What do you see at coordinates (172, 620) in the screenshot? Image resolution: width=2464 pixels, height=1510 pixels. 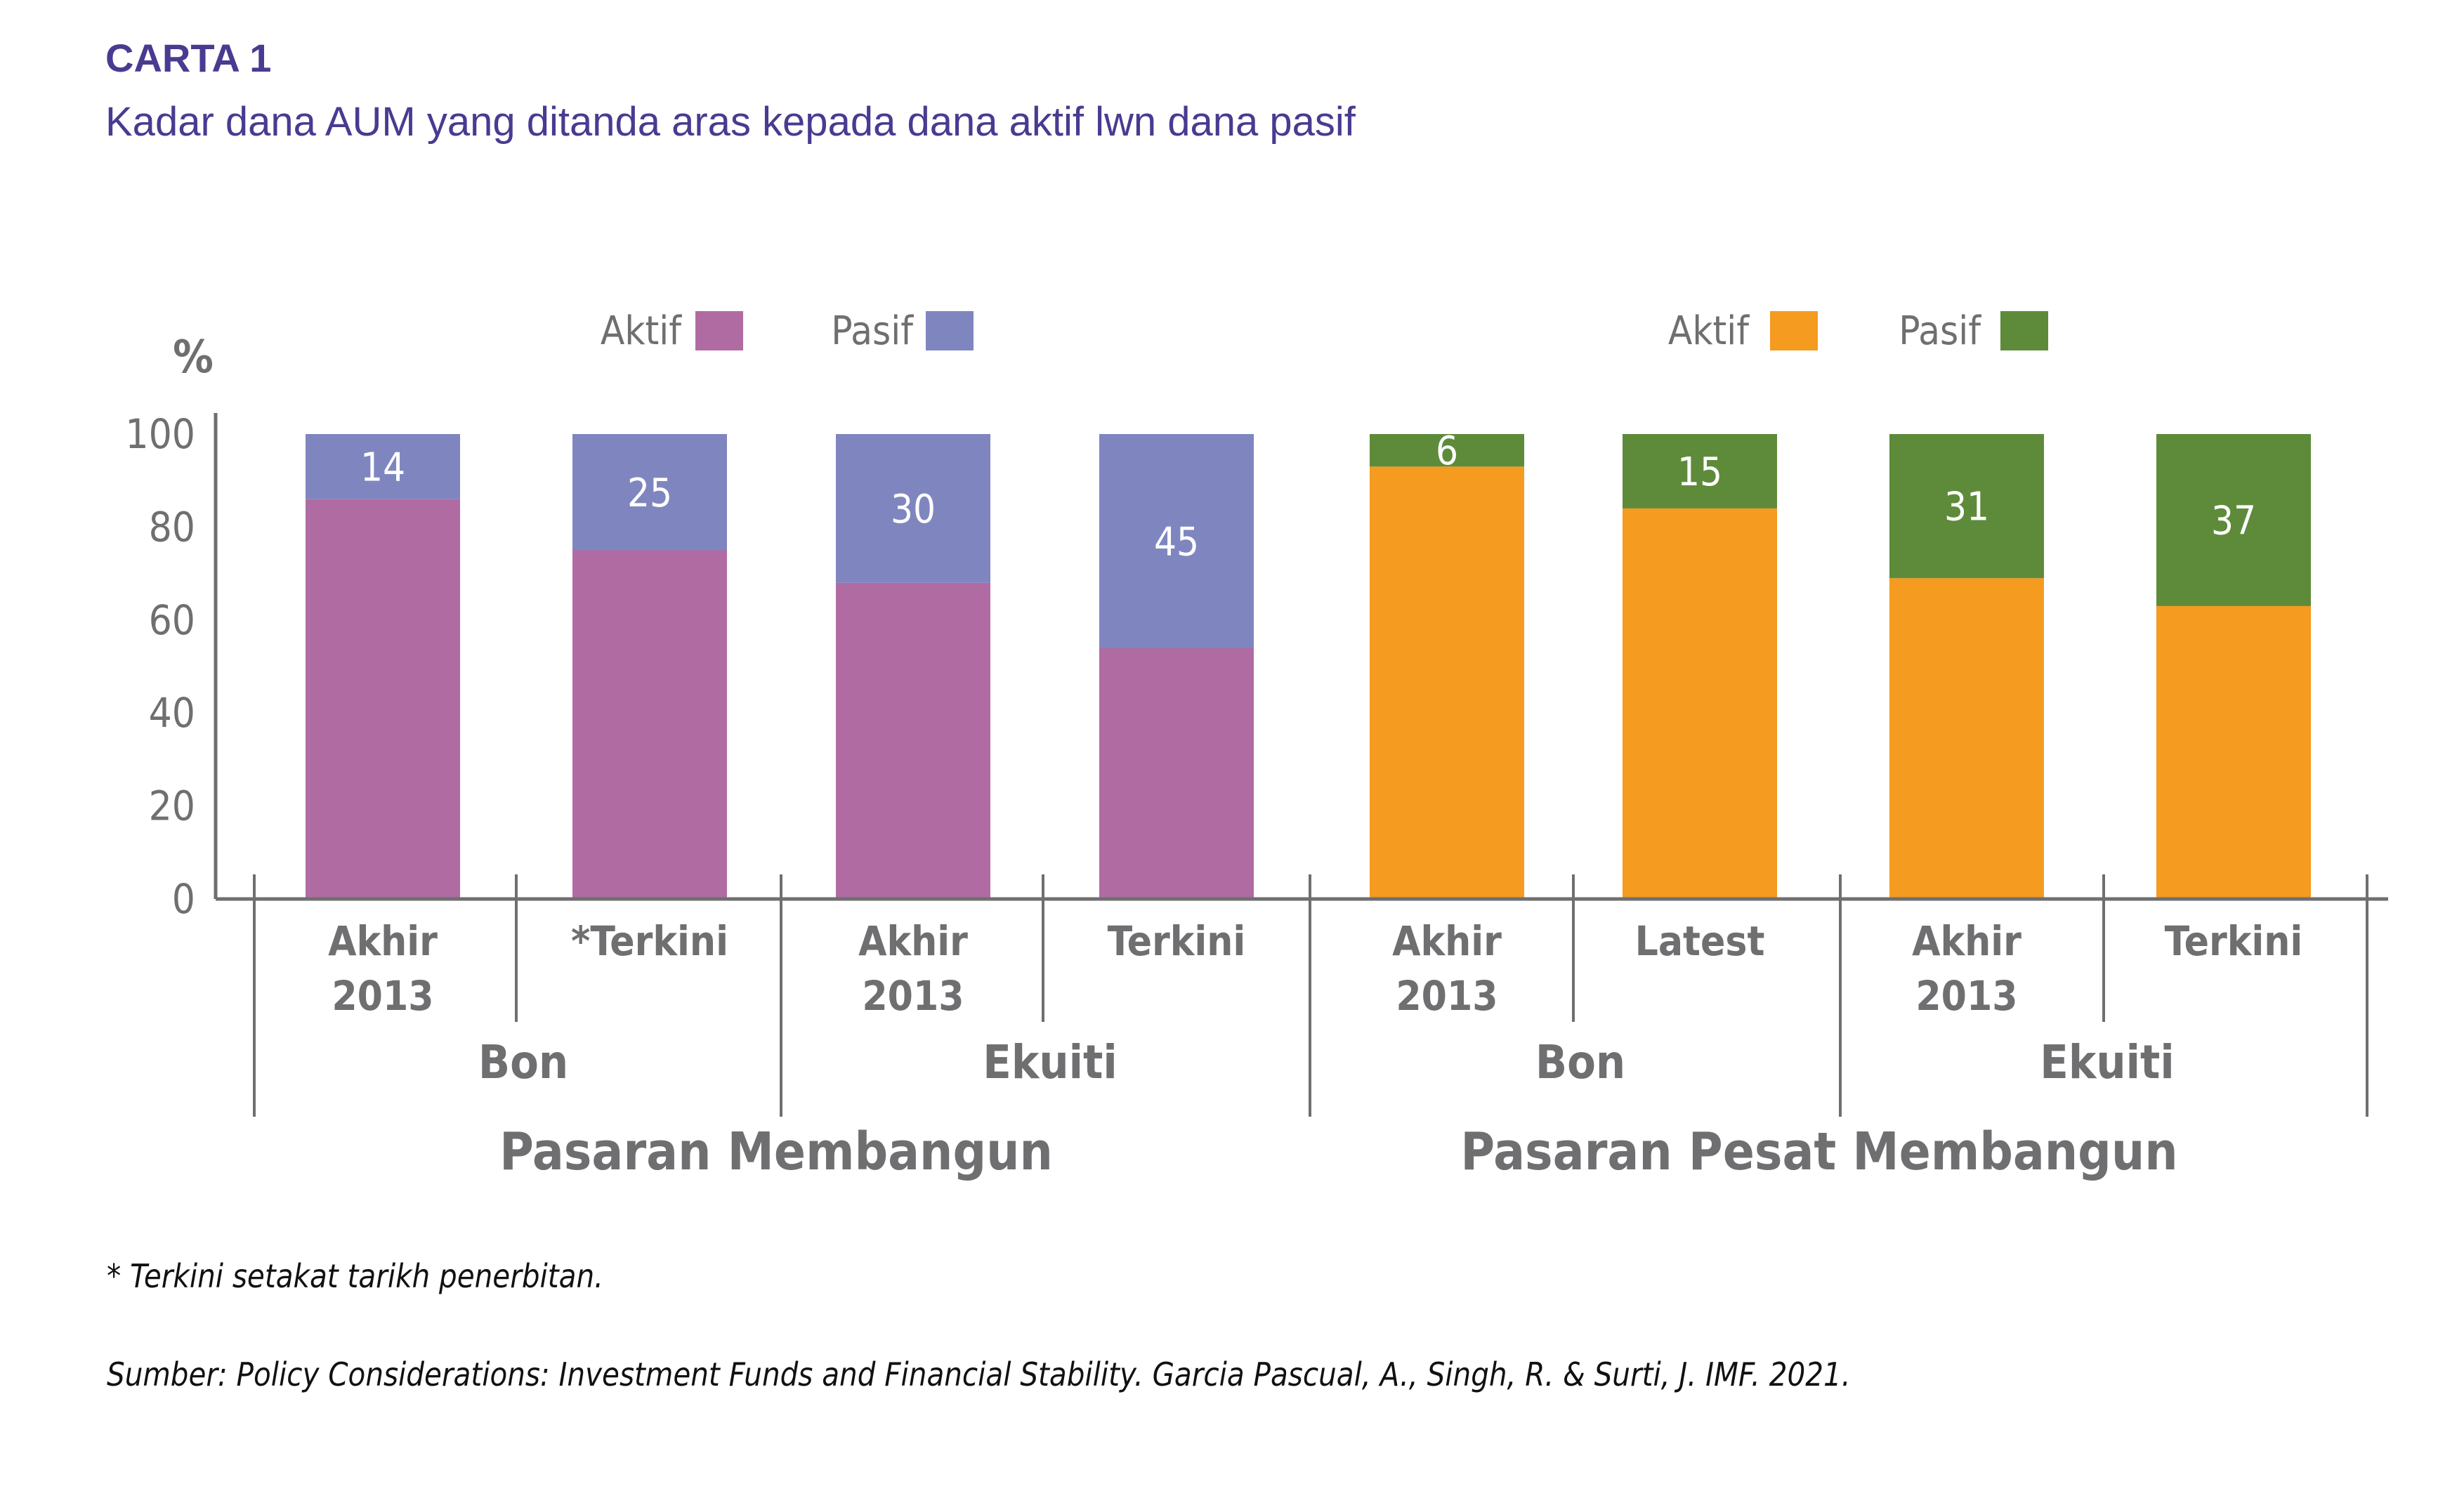 I see `y-tick-label: 60` at bounding box center [172, 620].